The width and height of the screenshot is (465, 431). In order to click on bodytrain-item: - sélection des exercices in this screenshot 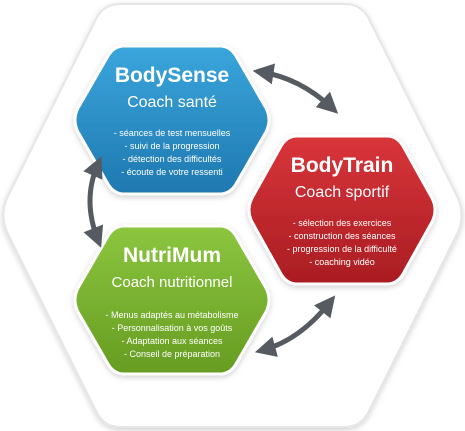, I will do `click(342, 223)`.